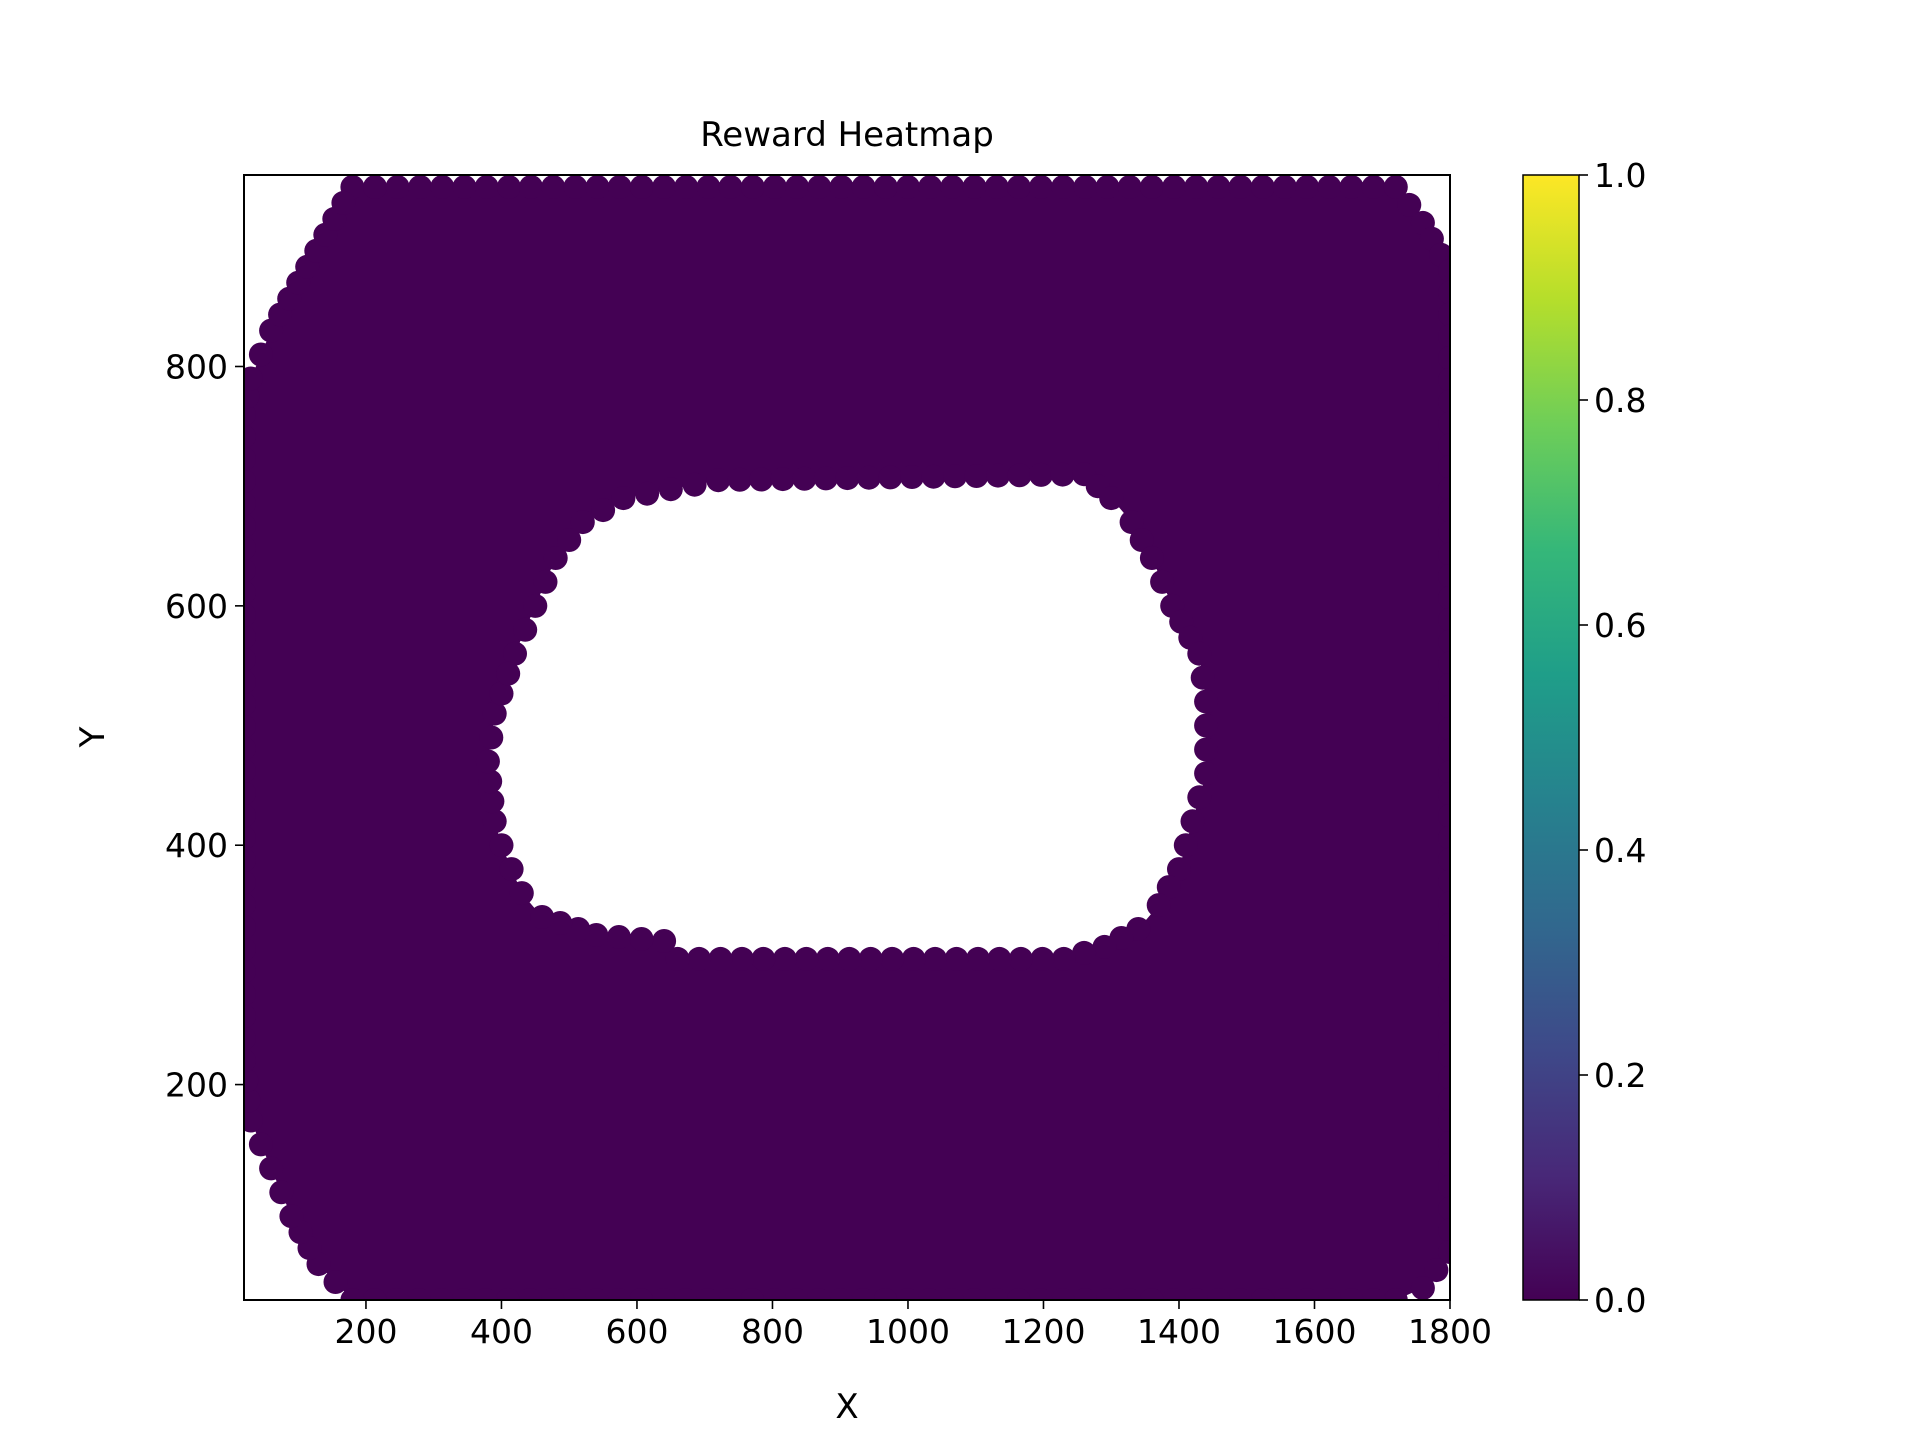  What do you see at coordinates (1620, 175) in the screenshot?
I see `colorbar-tick-label: 1.0` at bounding box center [1620, 175].